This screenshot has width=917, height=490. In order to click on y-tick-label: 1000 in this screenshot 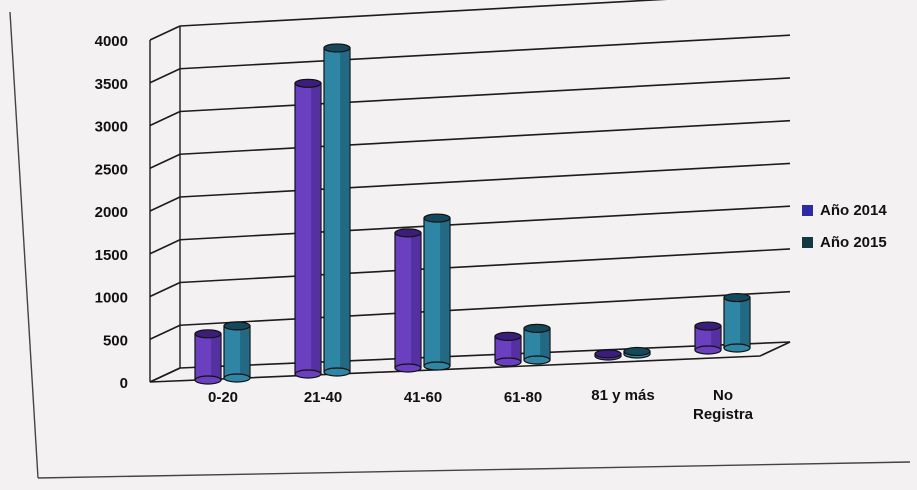, I will do `click(111, 298)`.